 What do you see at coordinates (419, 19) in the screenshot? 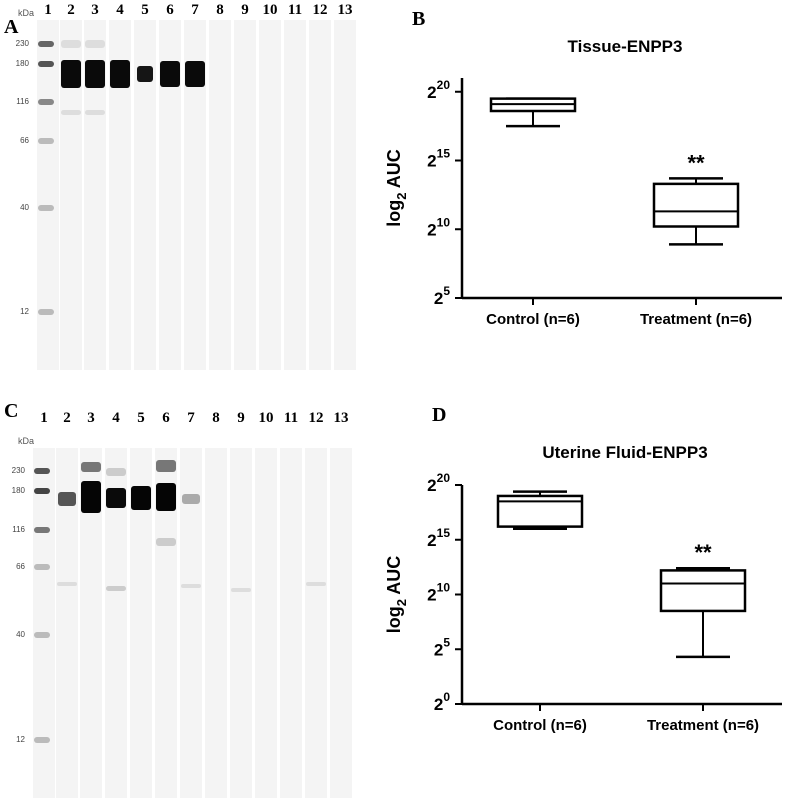
I see `panel-letter-b: B` at bounding box center [419, 19].